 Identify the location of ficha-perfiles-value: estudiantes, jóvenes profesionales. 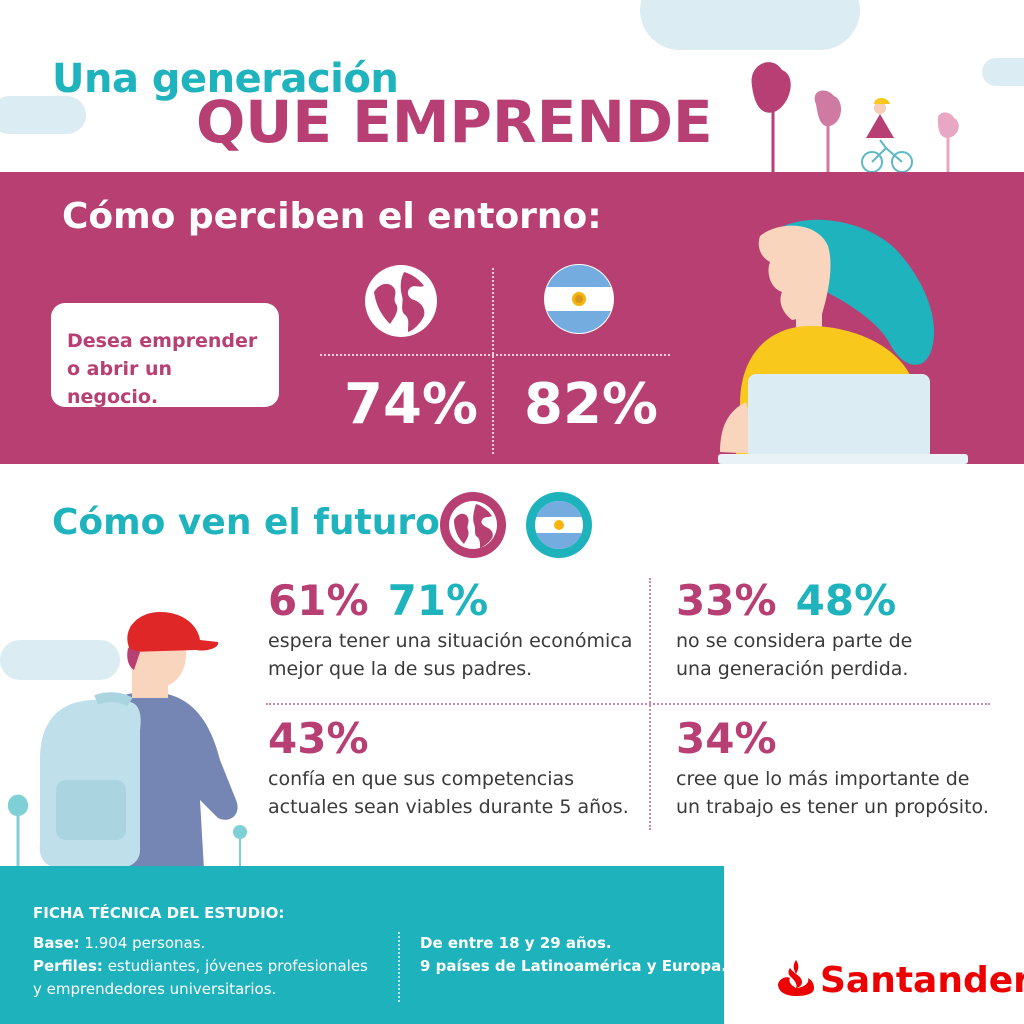
(235, 966).